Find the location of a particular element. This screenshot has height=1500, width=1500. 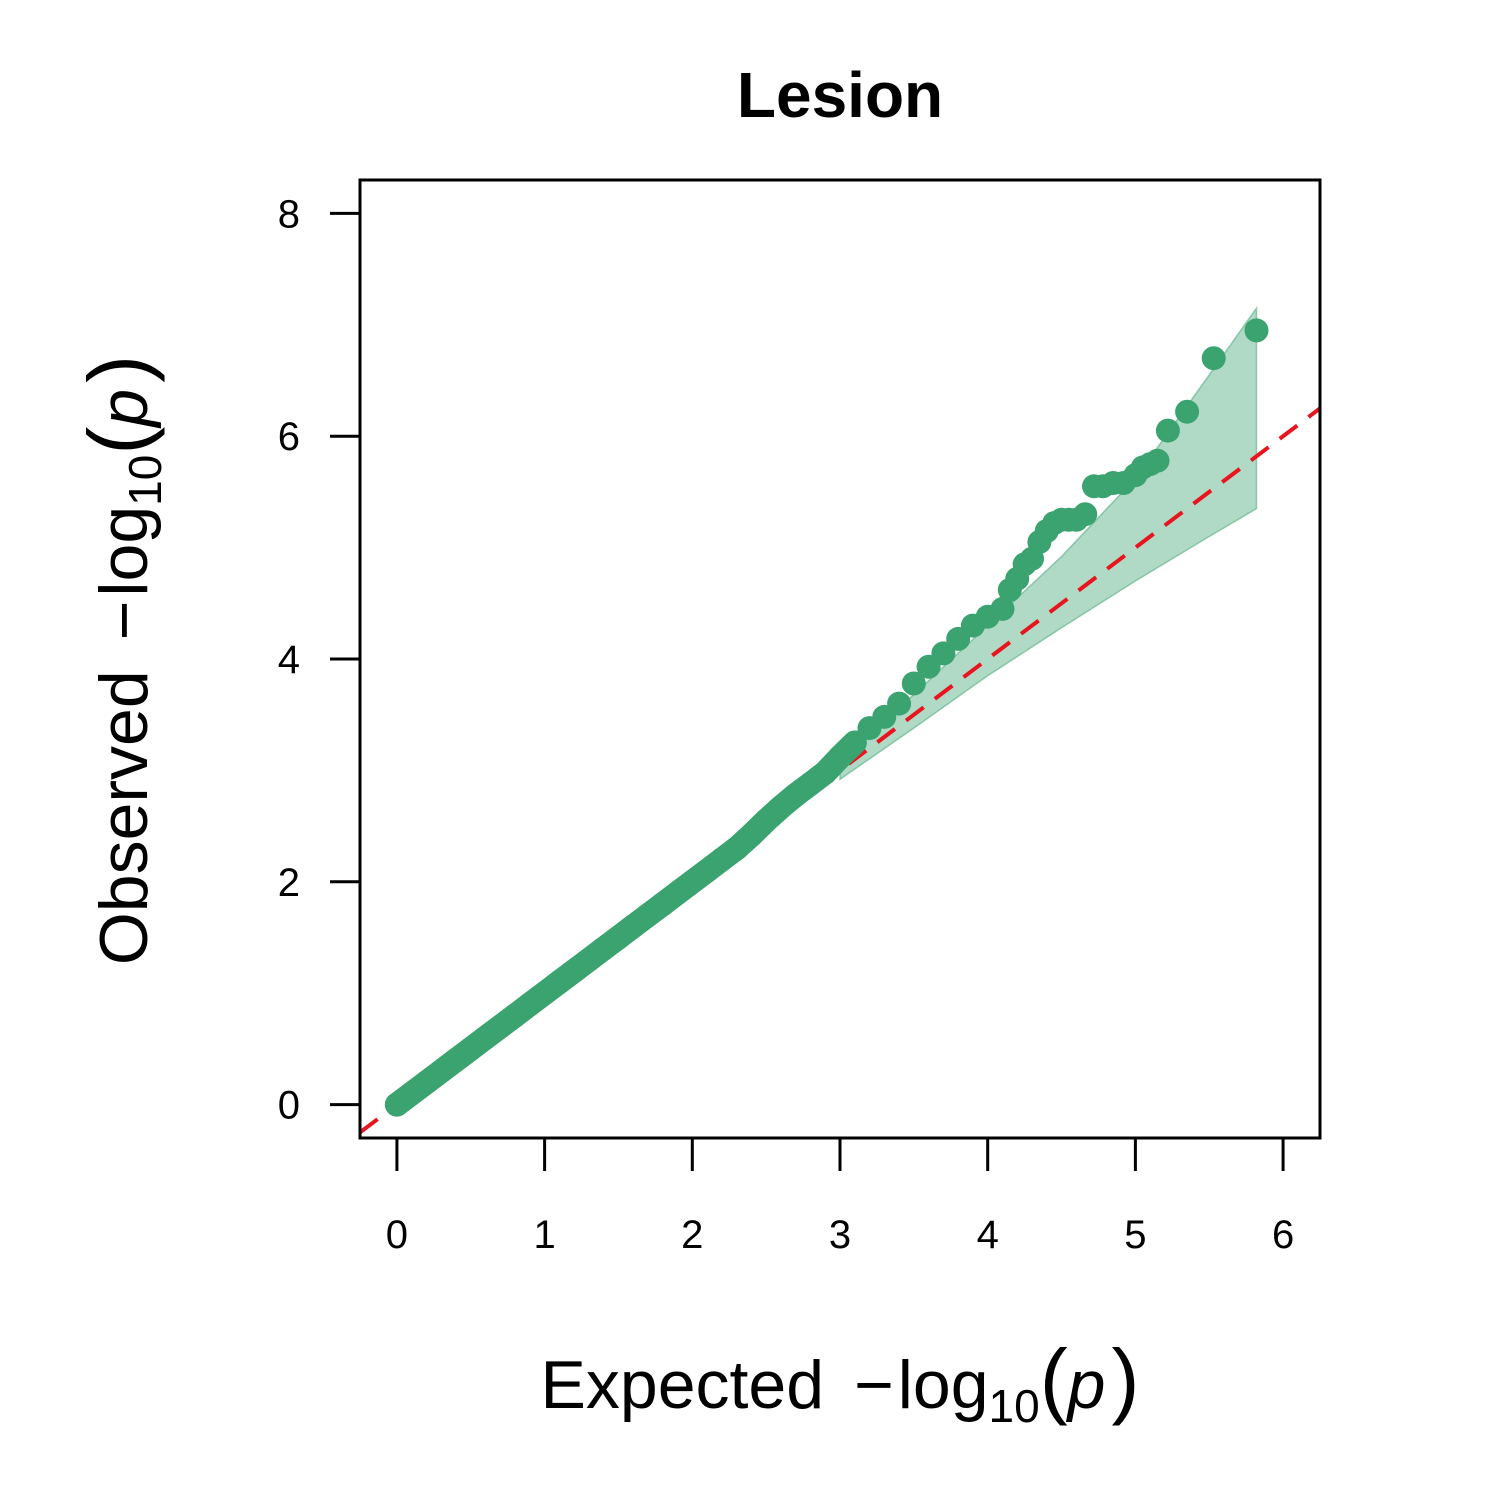

x-tick-label: 3 is located at coordinates (840, 1235).